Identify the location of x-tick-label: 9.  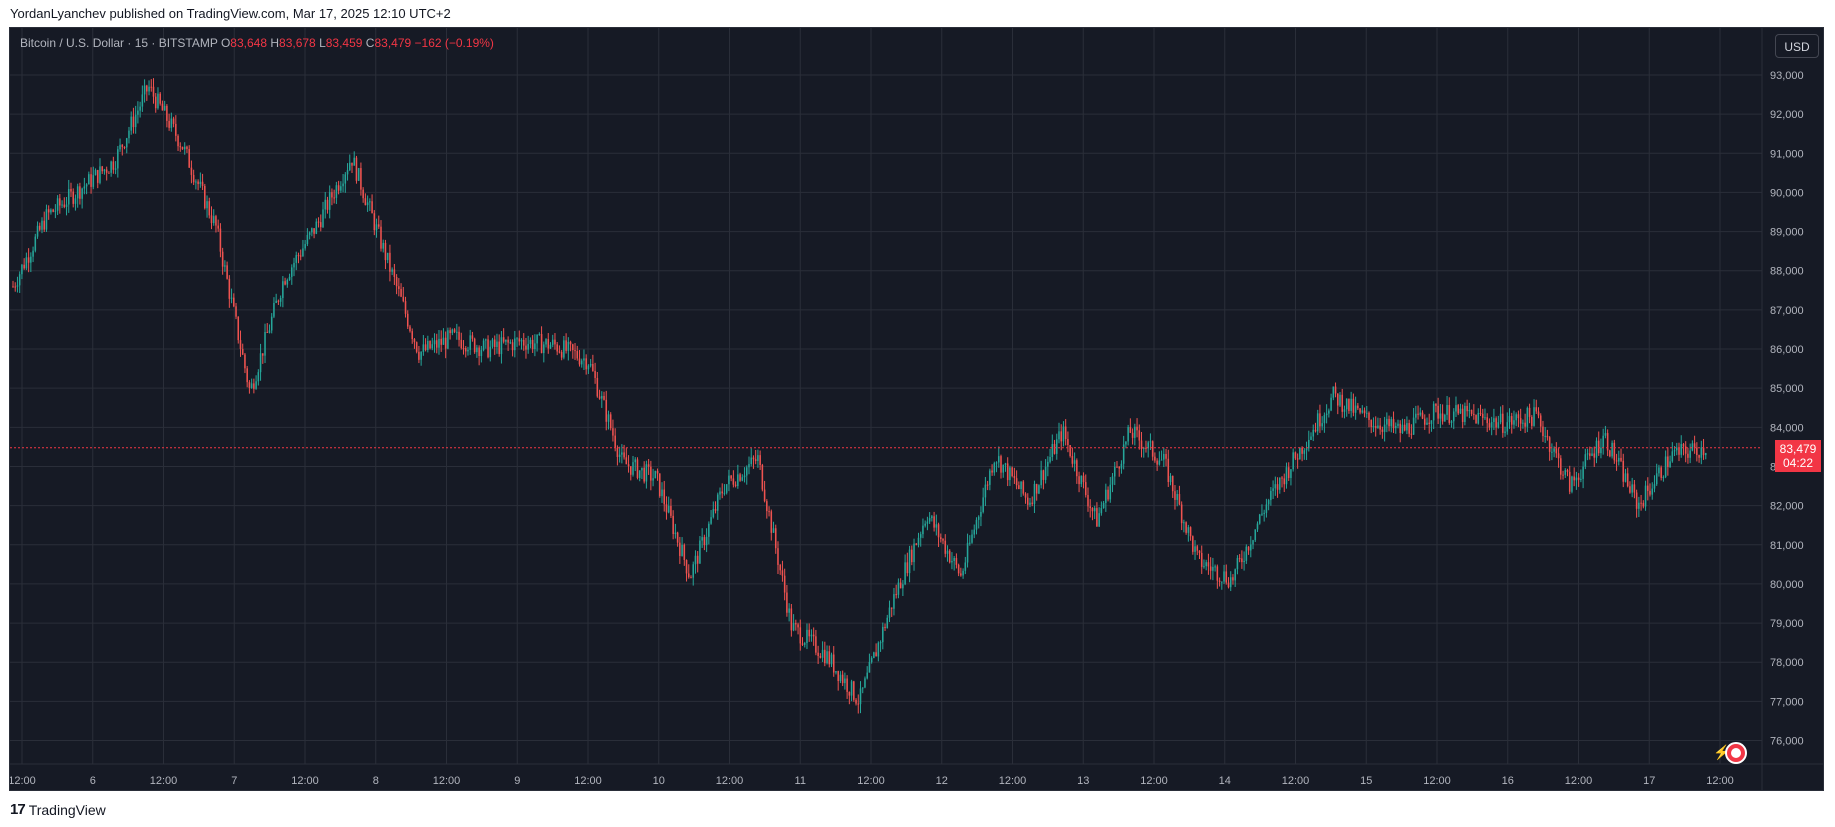
(517, 781).